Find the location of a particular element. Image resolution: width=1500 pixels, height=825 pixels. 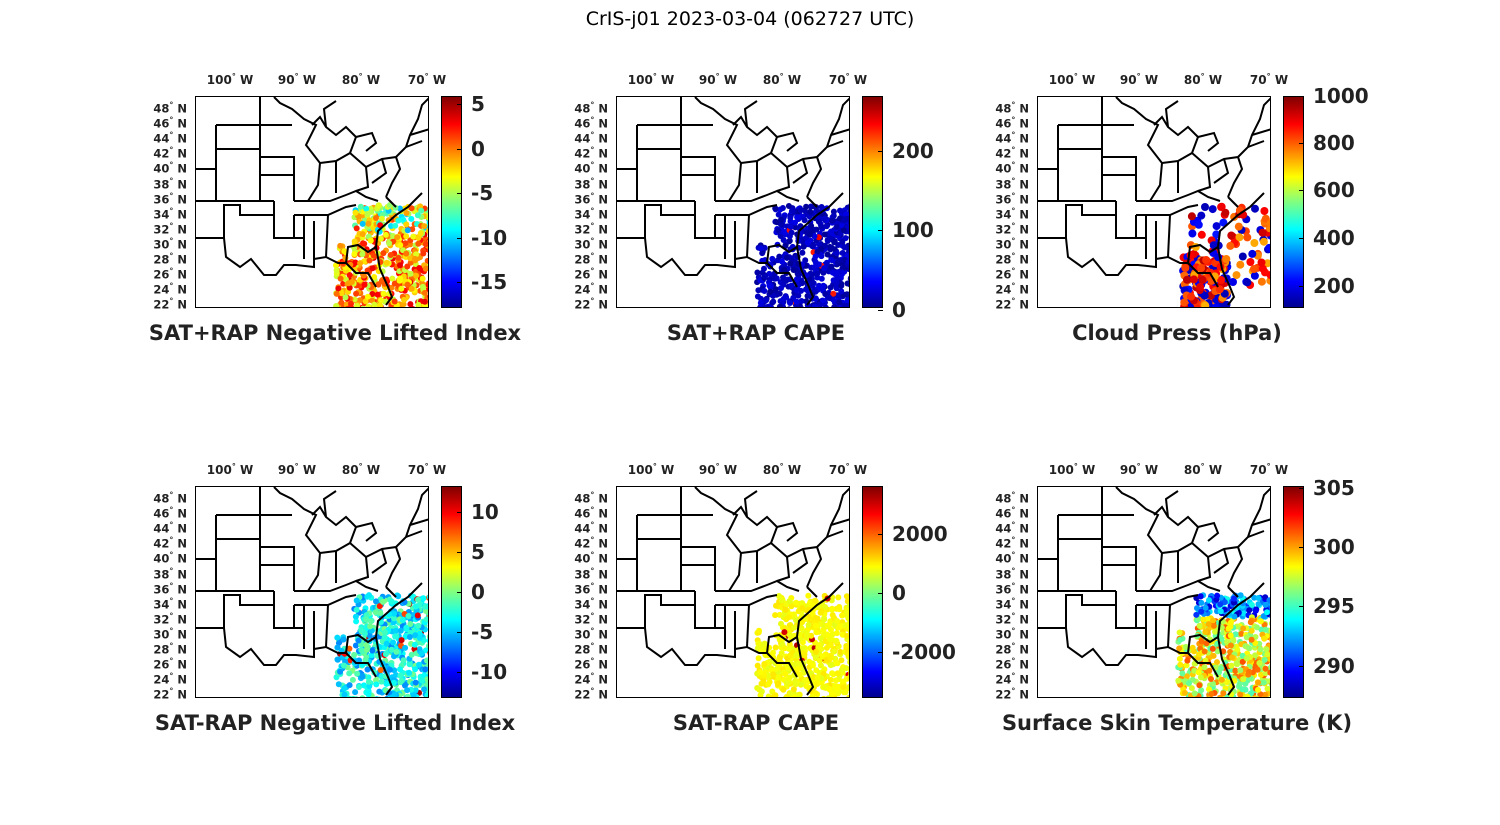

colorbar-tick-label: 800 is located at coordinates (1334, 143).